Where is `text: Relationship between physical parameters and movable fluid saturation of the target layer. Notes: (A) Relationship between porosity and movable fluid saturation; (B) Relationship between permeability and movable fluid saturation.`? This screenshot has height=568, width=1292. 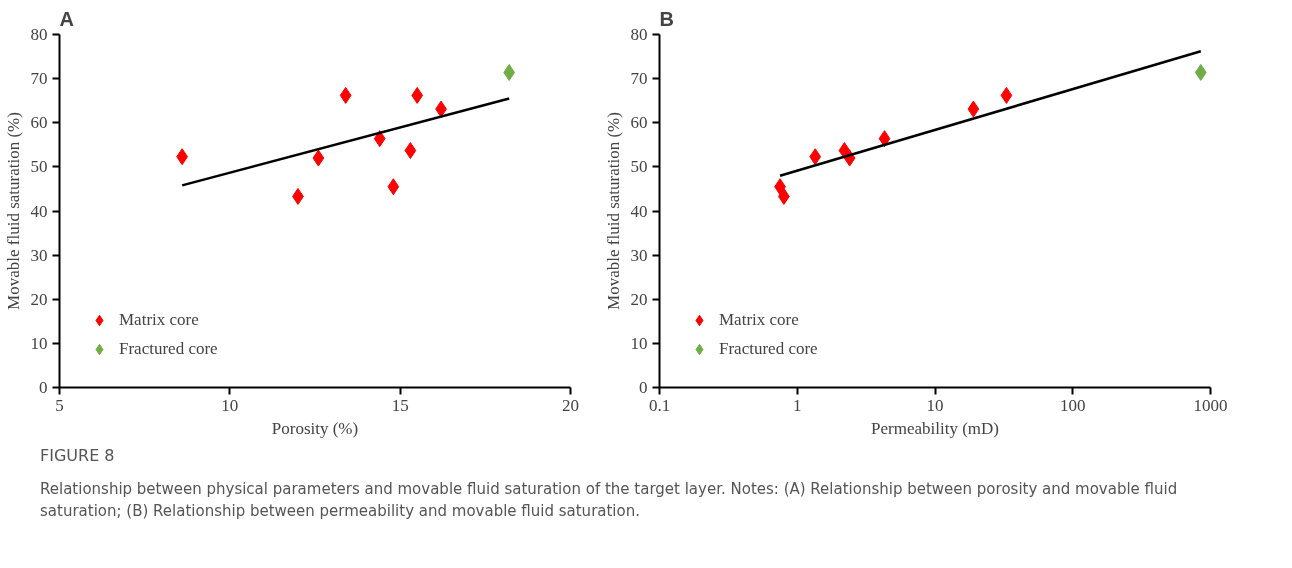
text: Relationship between physical parameters and movable fluid saturation of the target layer. Notes: (A) Relationship between porosity and movable fluid saturation; (B) Relationship between permeability and movable fluid saturation. is located at coordinates (609, 500).